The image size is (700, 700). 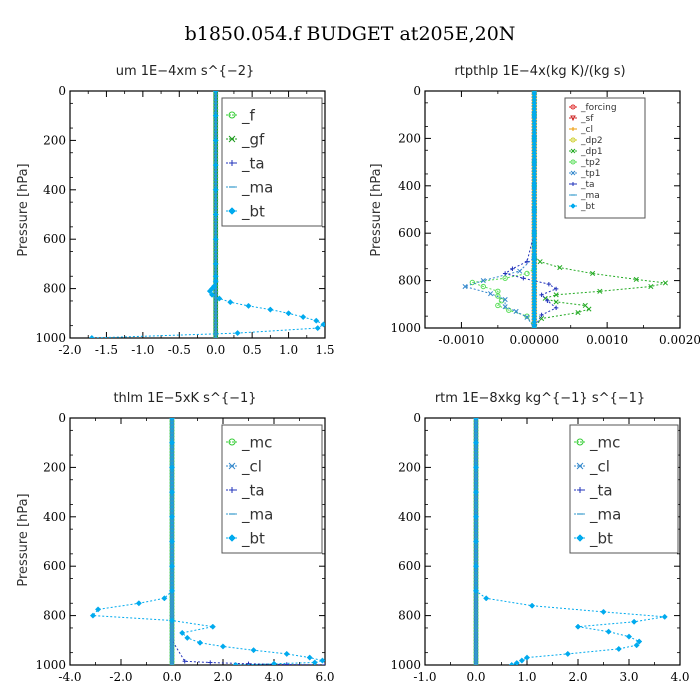 I want to click on x-tick-label: 0.00000, so click(x=534, y=340).